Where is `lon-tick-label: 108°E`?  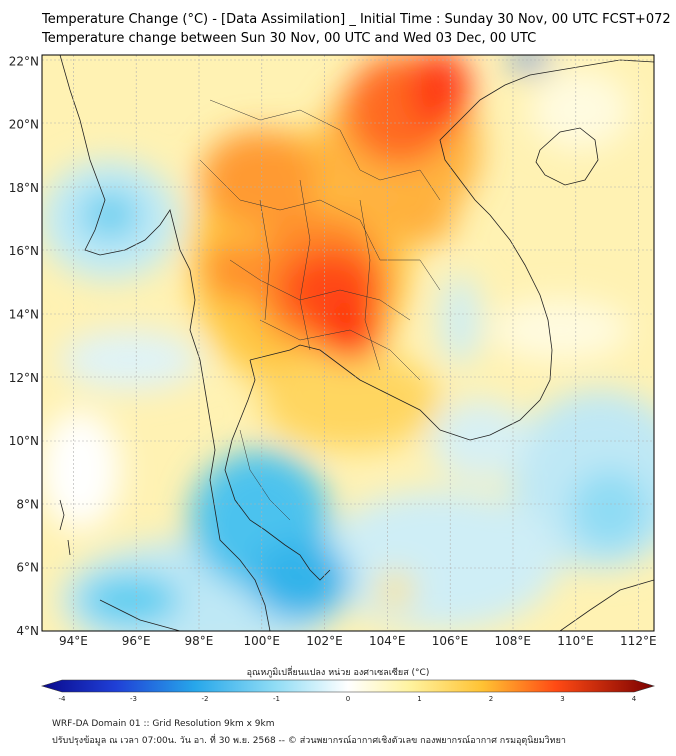
lon-tick-label: 108°E is located at coordinates (513, 641).